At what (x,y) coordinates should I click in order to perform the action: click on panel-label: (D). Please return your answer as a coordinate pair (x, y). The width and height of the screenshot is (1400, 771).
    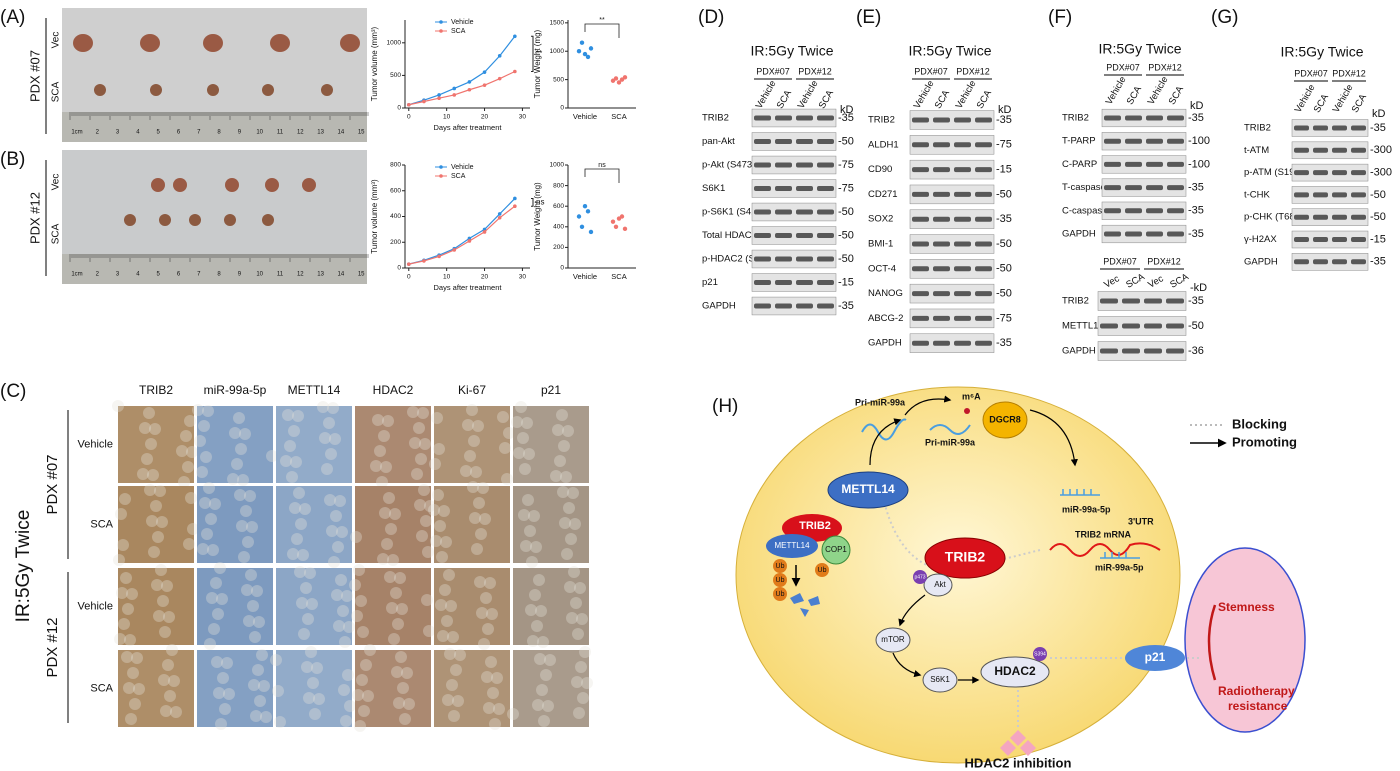
    Looking at the image, I should click on (711, 17).